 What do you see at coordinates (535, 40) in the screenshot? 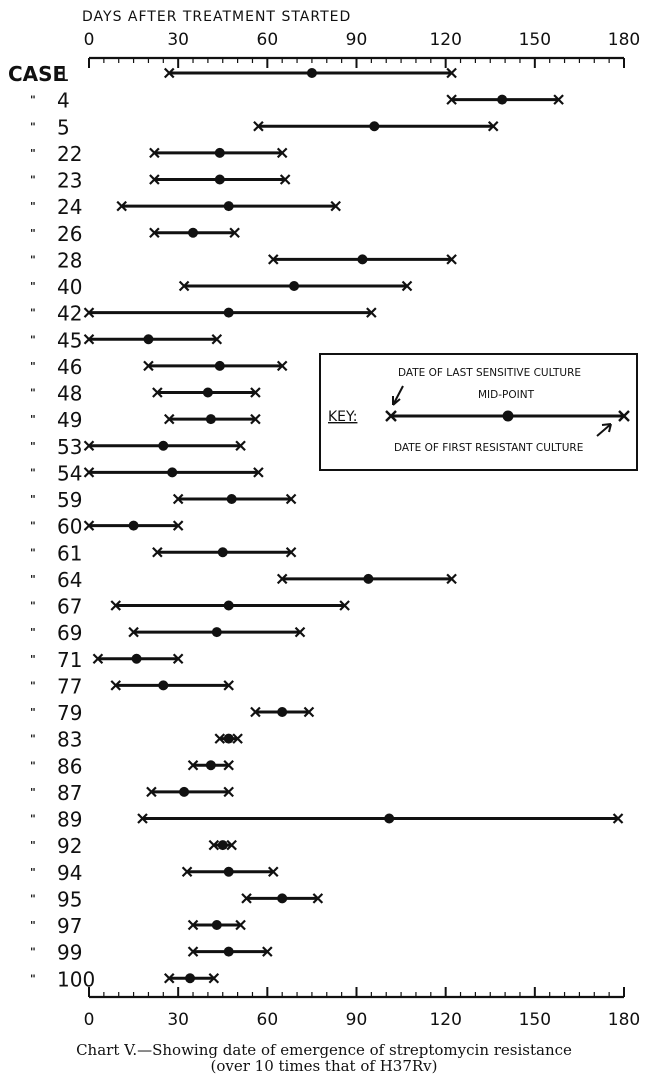
I see `top-tick-label: 150` at bounding box center [535, 40].